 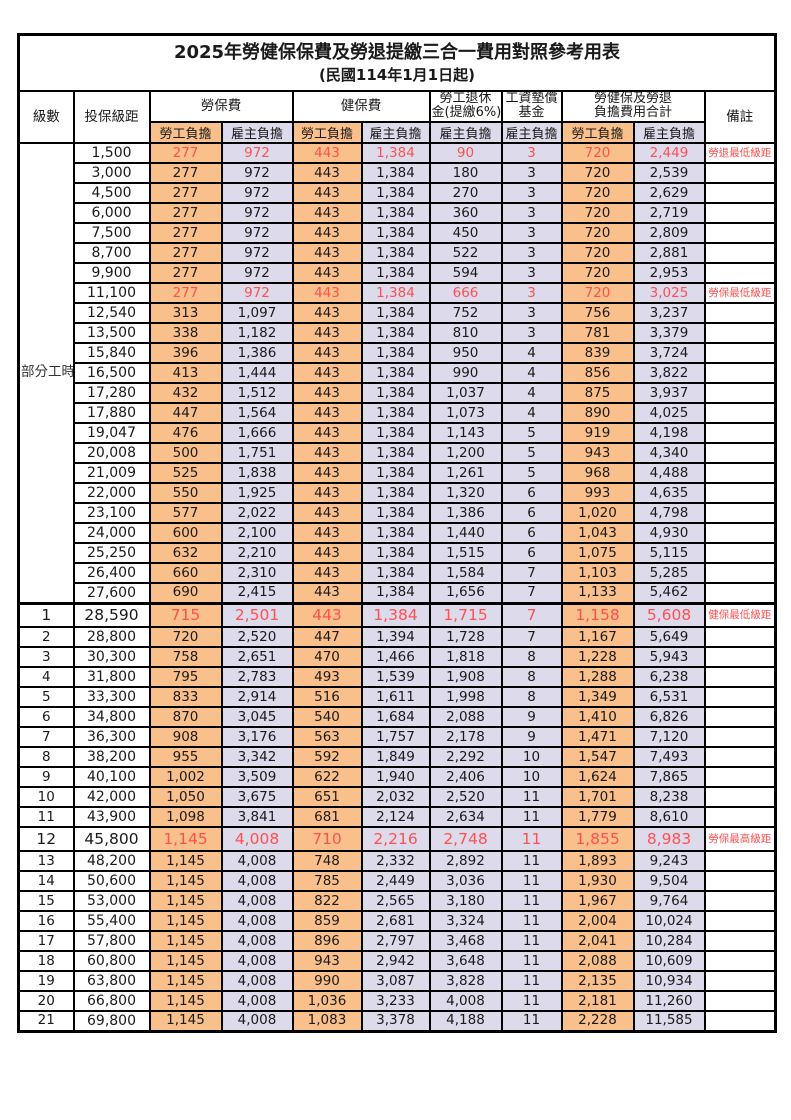 I want to click on value-cell: 1,288, so click(x=597, y=677).